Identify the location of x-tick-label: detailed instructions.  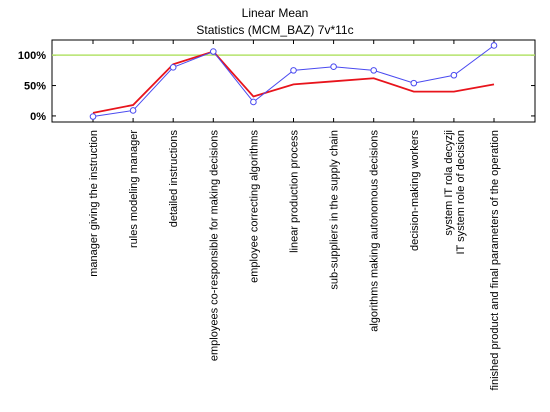
(174, 179).